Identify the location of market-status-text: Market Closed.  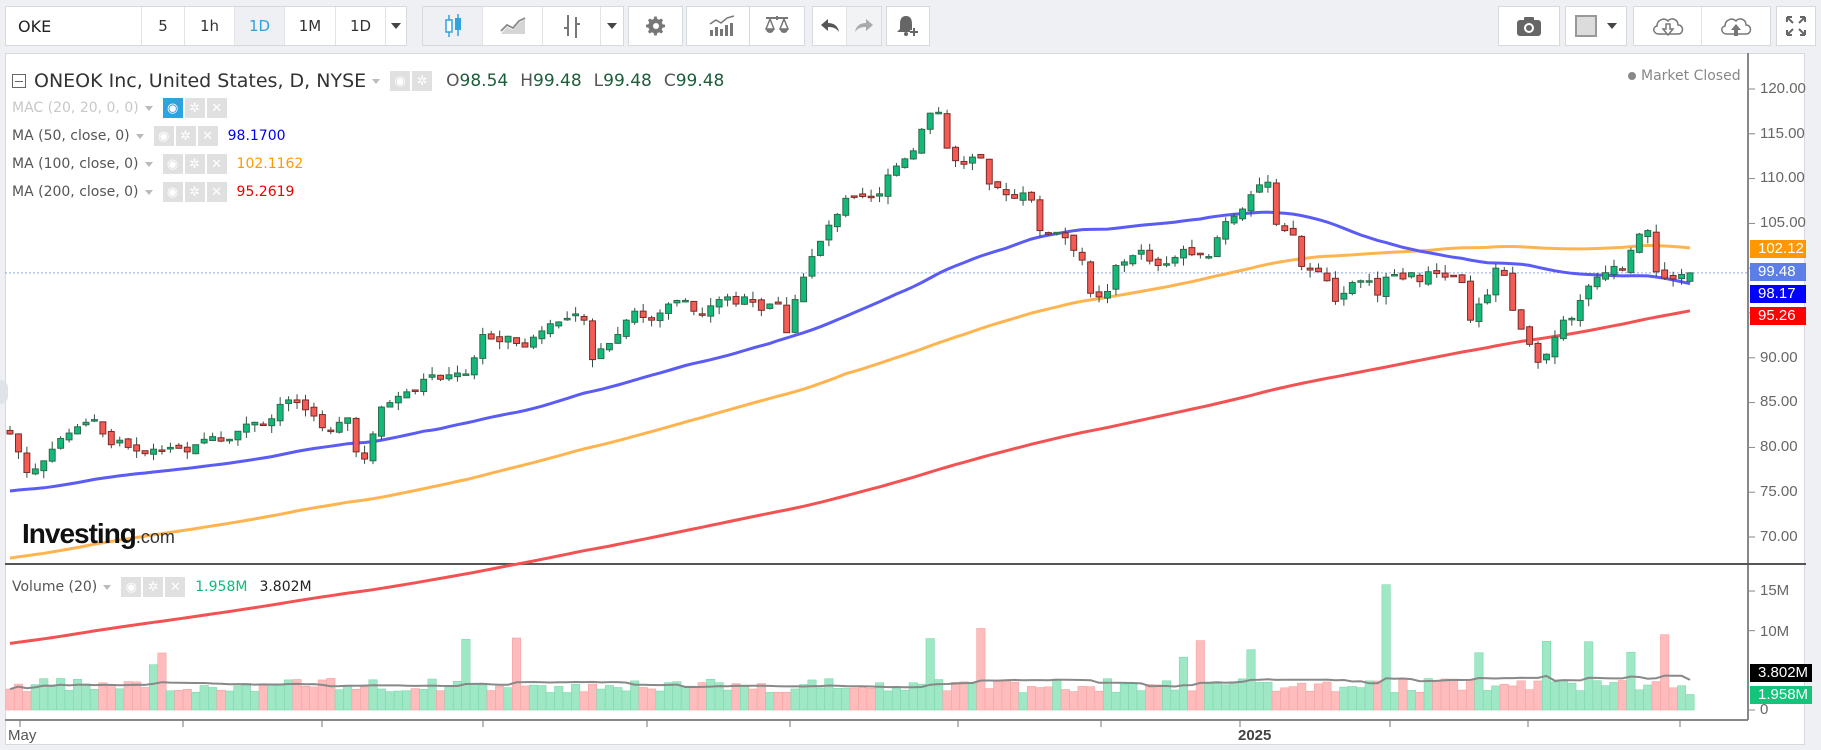
(1691, 76).